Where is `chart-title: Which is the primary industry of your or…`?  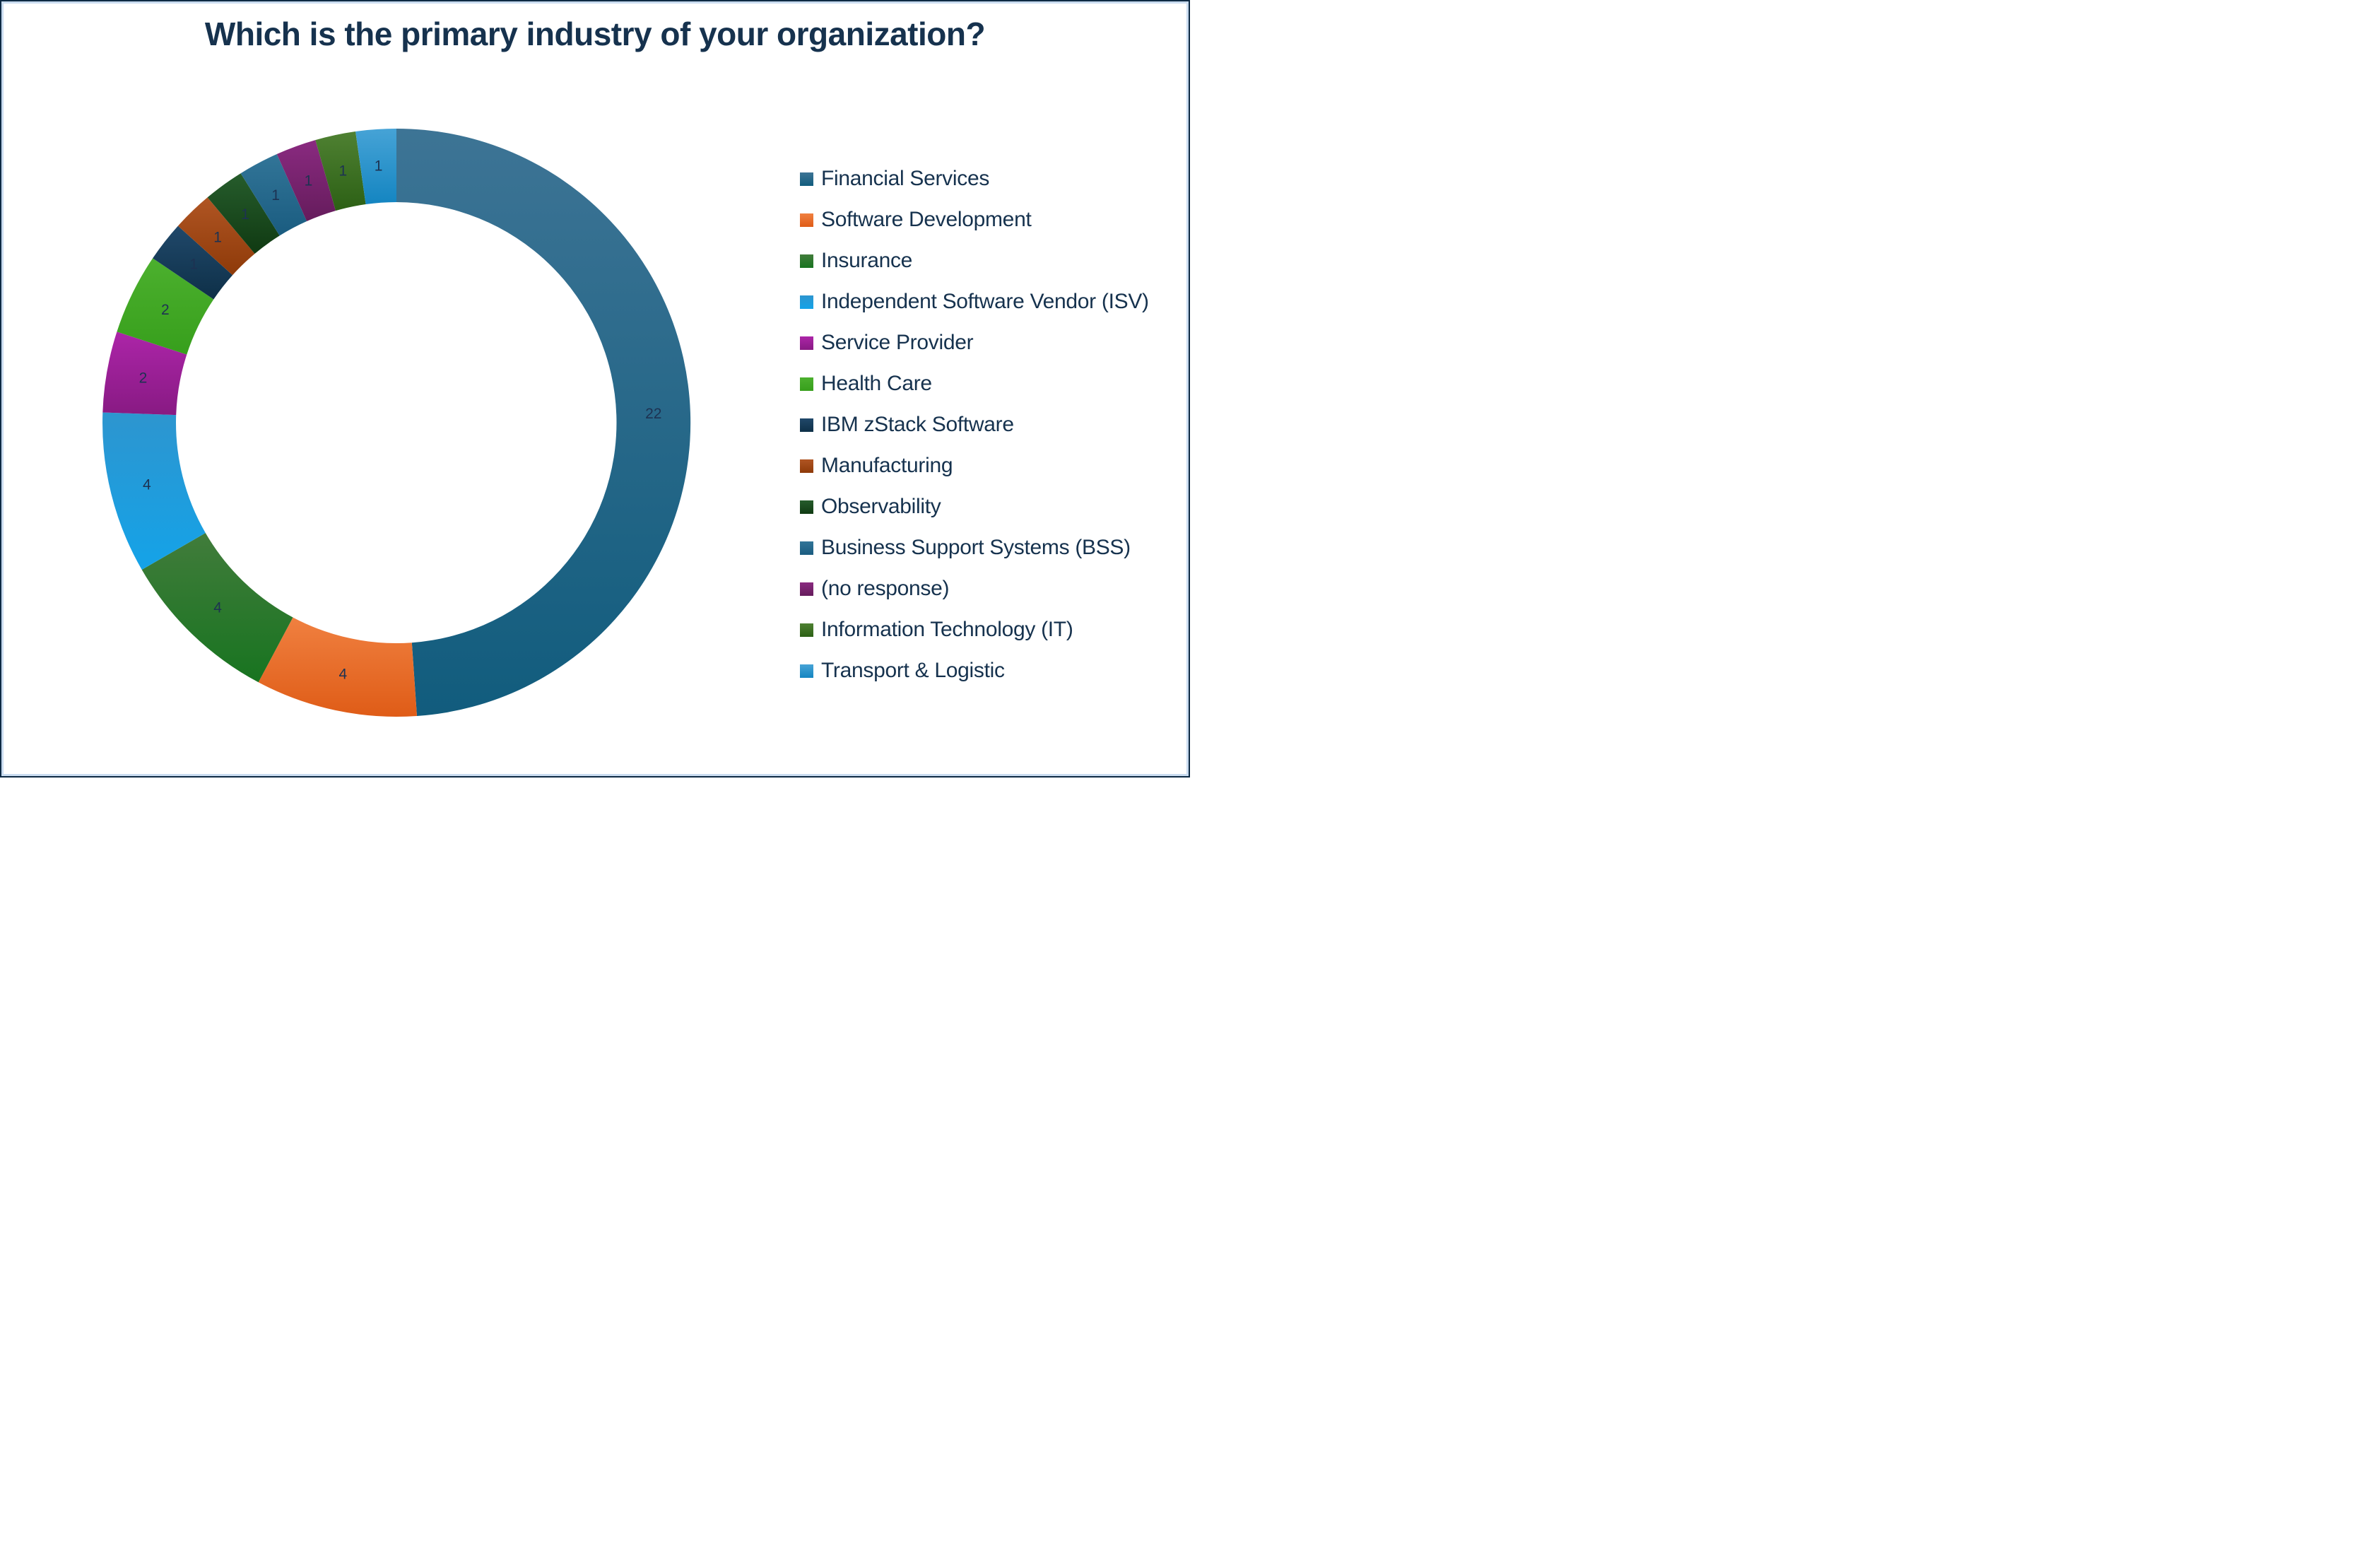
chart-title: Which is the primary industry of your or… is located at coordinates (595, 34).